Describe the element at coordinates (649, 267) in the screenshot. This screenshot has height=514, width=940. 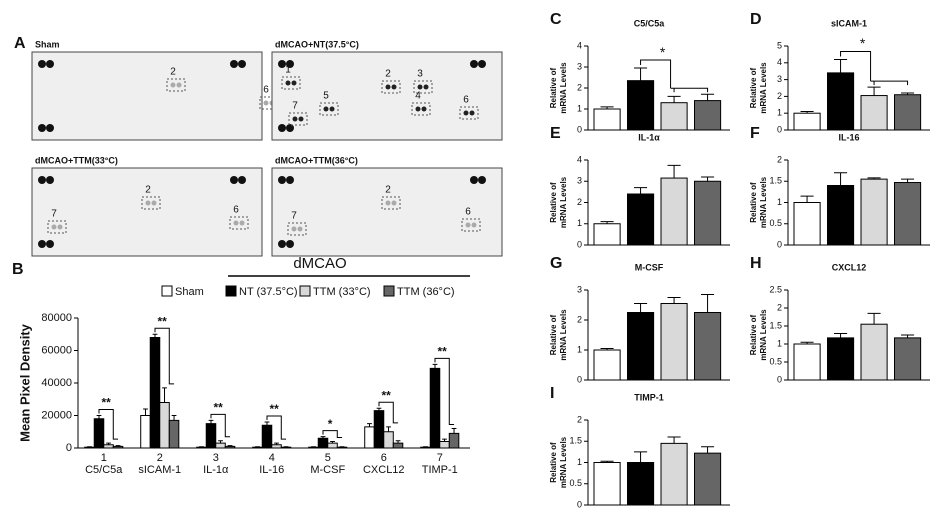
I see `chart-title: M-CSF` at that location.